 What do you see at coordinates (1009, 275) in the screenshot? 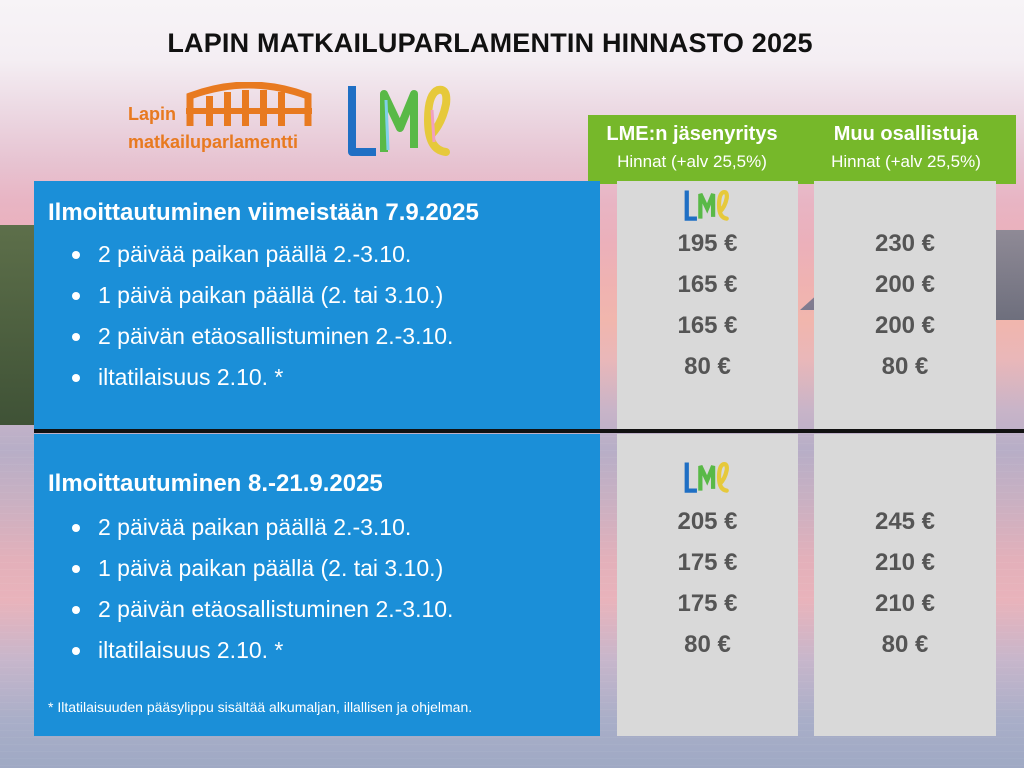
I see `background-hill` at bounding box center [1009, 275].